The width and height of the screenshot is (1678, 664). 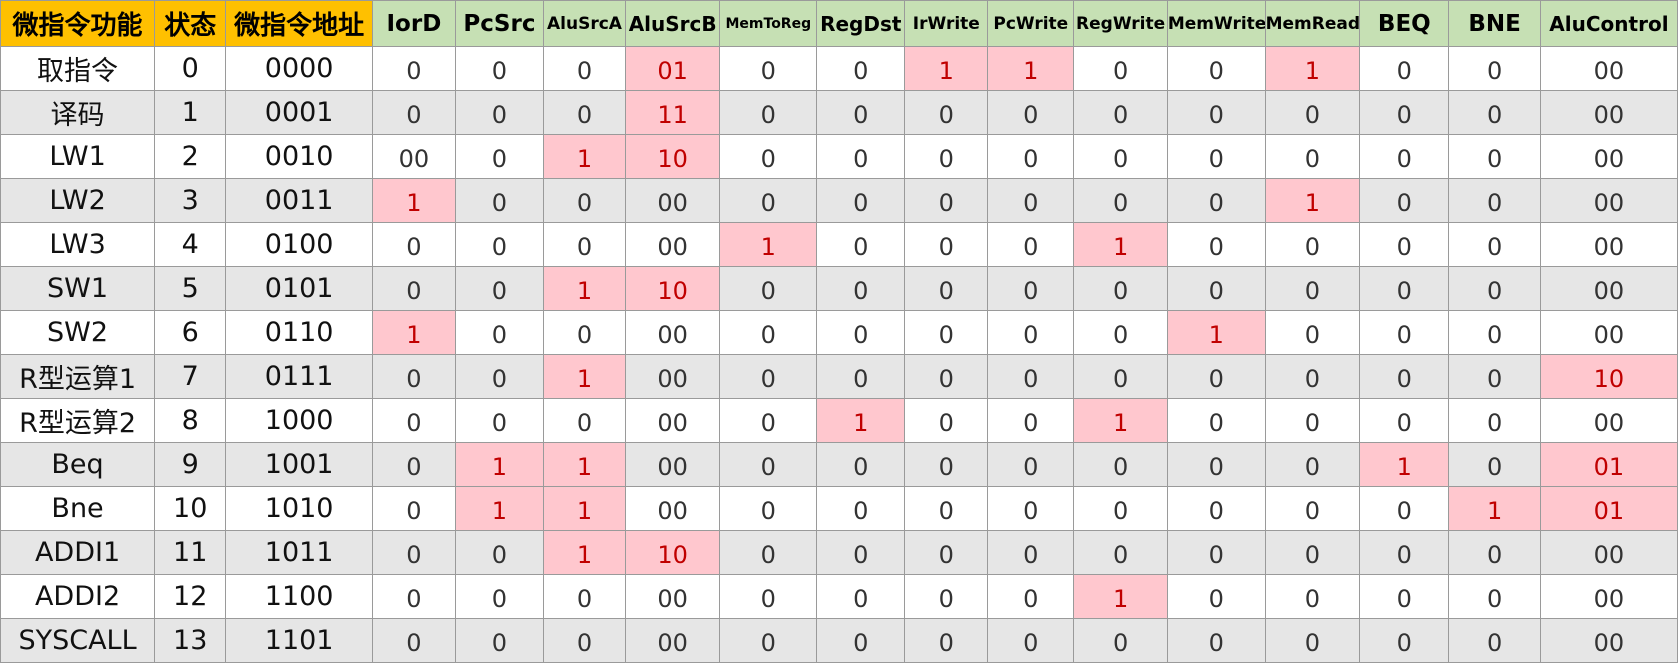 What do you see at coordinates (190, 112) in the screenshot?
I see `state-cell: 1` at bounding box center [190, 112].